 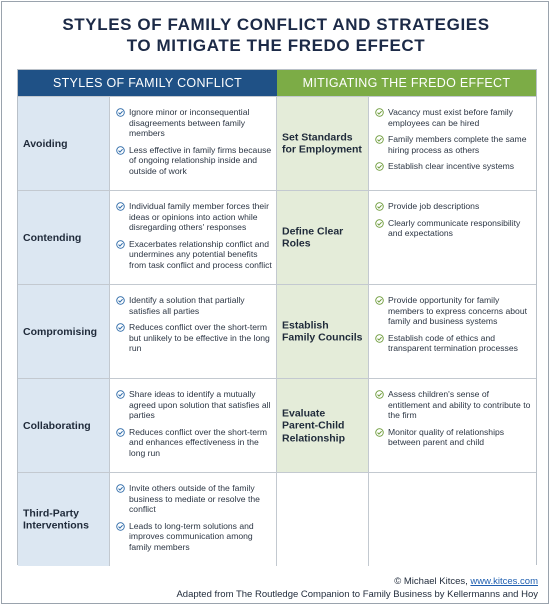 I want to click on strategy-cell: Set Standards for Employment, so click(x=323, y=143).